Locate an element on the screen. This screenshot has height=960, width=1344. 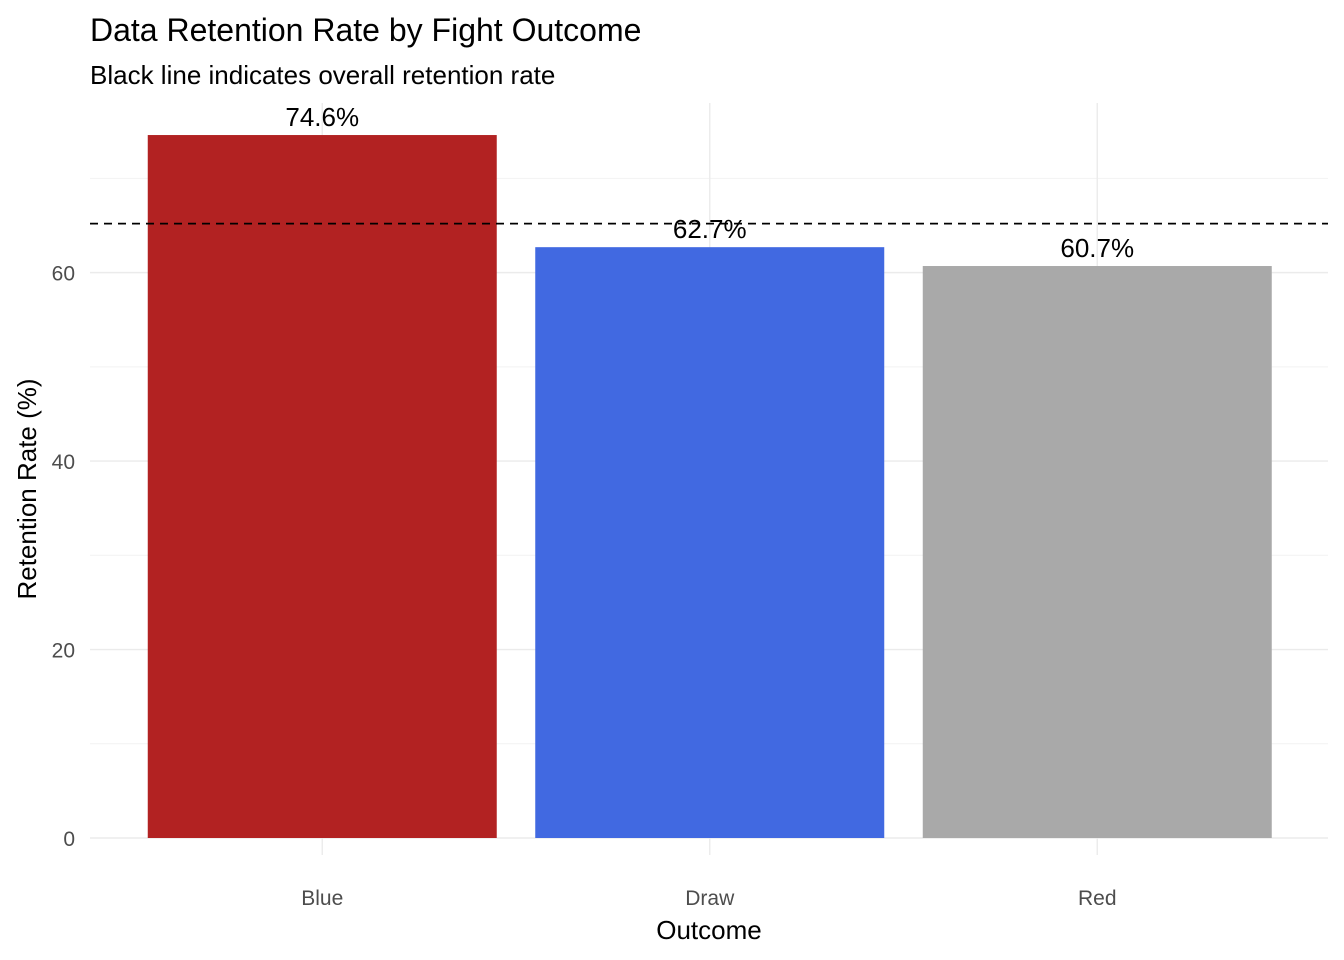
chart-title: Data Retention Rate by Fight Outcome is located at coordinates (365, 30).